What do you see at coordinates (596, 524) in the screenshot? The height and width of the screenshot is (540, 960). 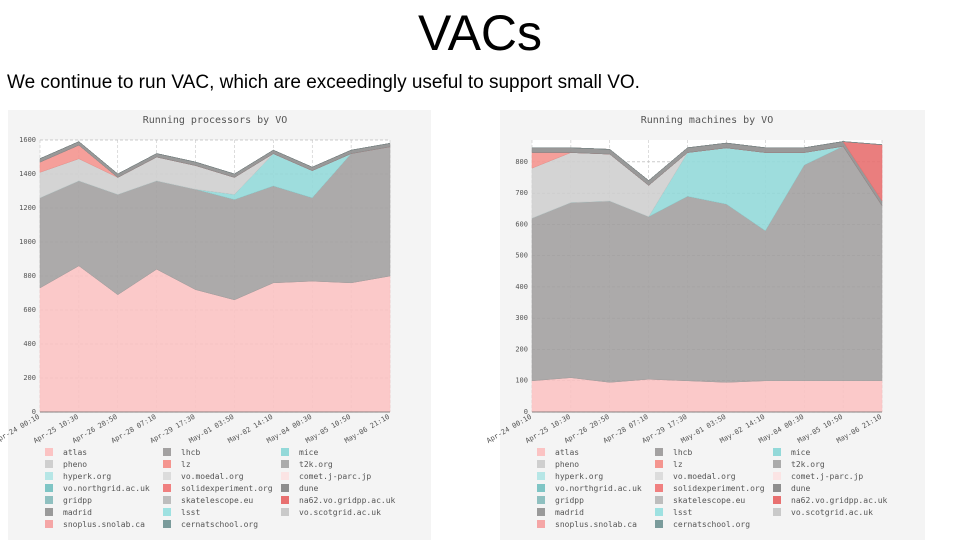 I see `legend-label: snoplus.snolab.ca` at bounding box center [596, 524].